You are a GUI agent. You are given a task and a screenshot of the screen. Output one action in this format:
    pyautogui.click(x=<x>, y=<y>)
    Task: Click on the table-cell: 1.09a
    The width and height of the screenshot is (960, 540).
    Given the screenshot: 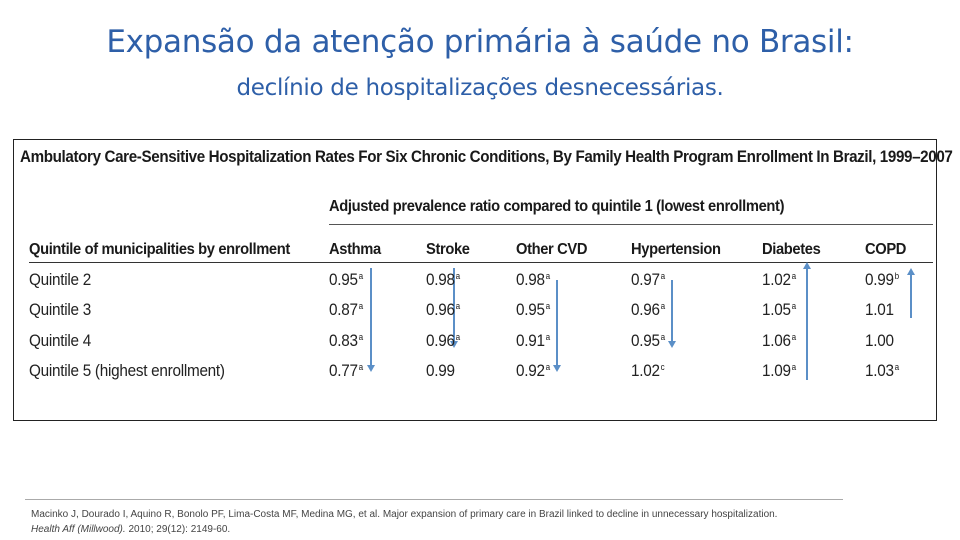 What is the action you would take?
    pyautogui.click(x=779, y=371)
    